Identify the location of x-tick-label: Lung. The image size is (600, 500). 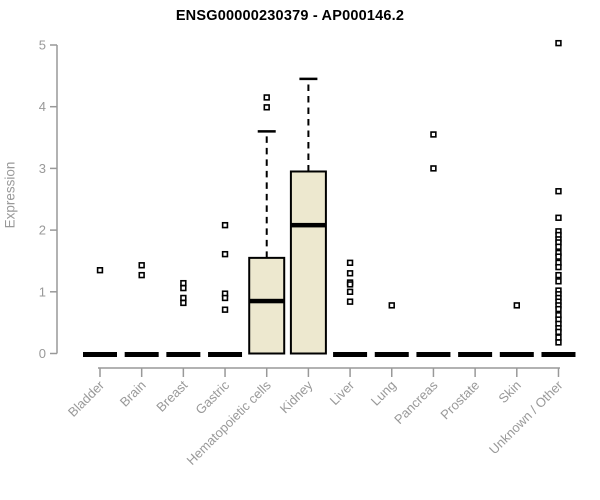
(383, 393).